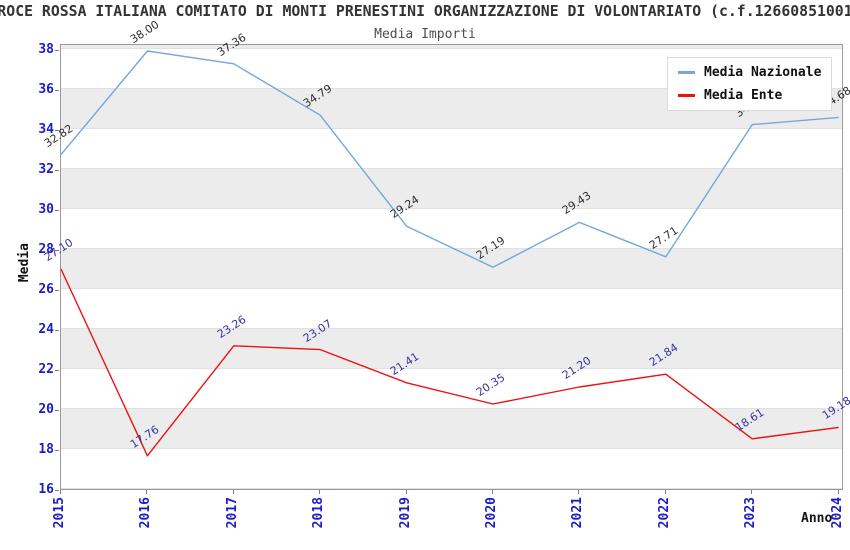 The height and width of the screenshot is (550, 850). Describe the element at coordinates (664, 513) in the screenshot. I see `x-tick-label-2022: 2022` at that location.